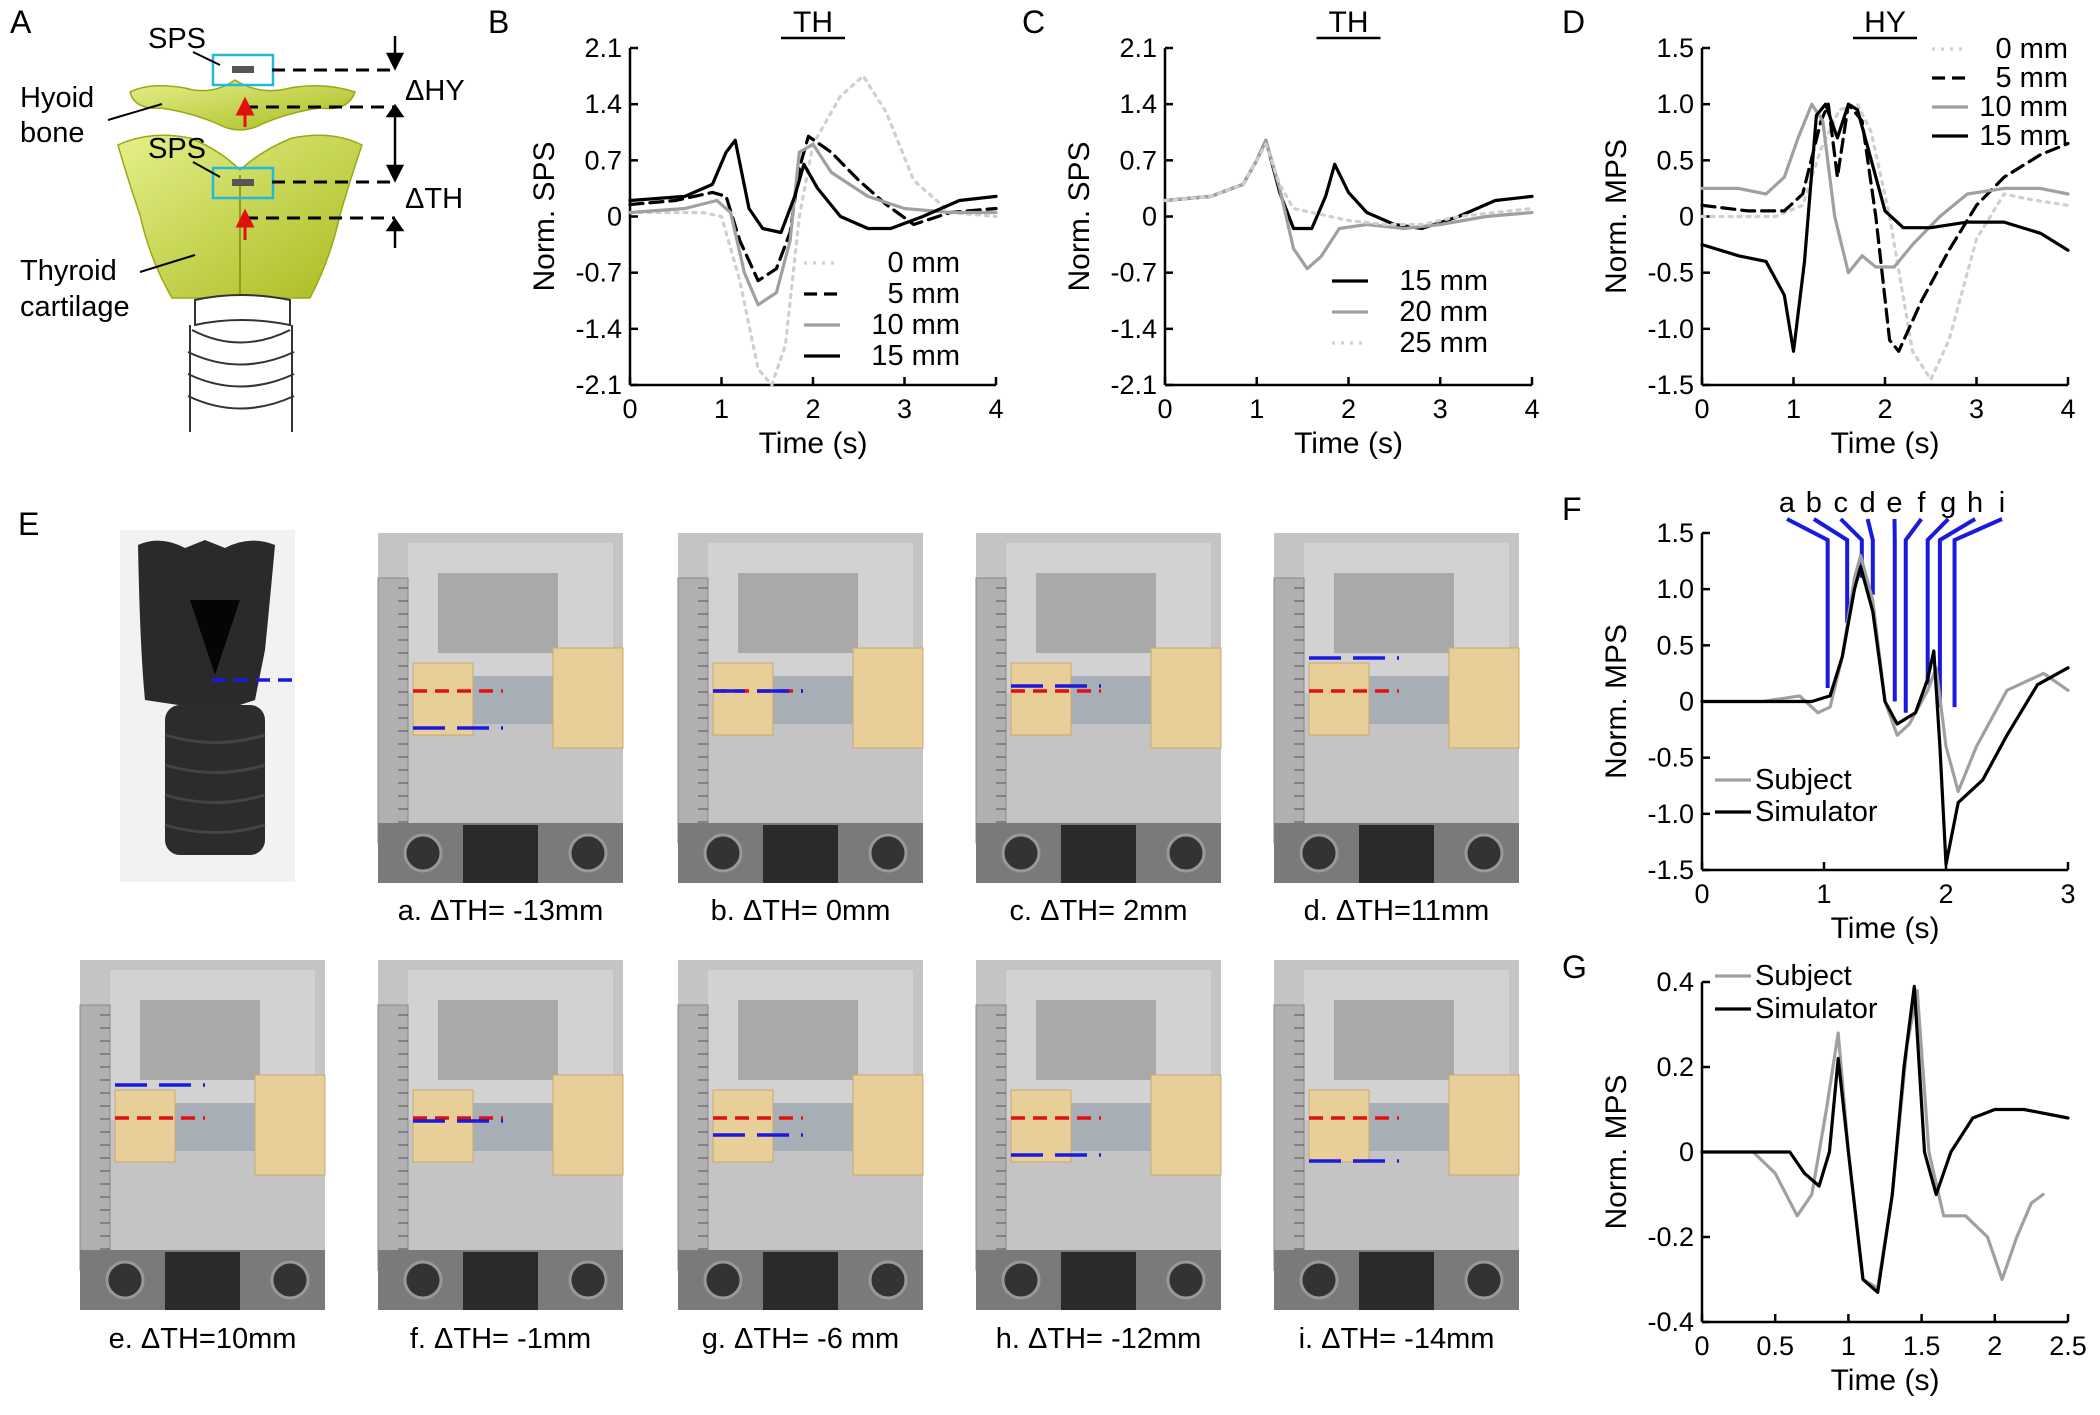  What do you see at coordinates (598, 385) in the screenshot?
I see `y-tick-label: -2.1` at bounding box center [598, 385].